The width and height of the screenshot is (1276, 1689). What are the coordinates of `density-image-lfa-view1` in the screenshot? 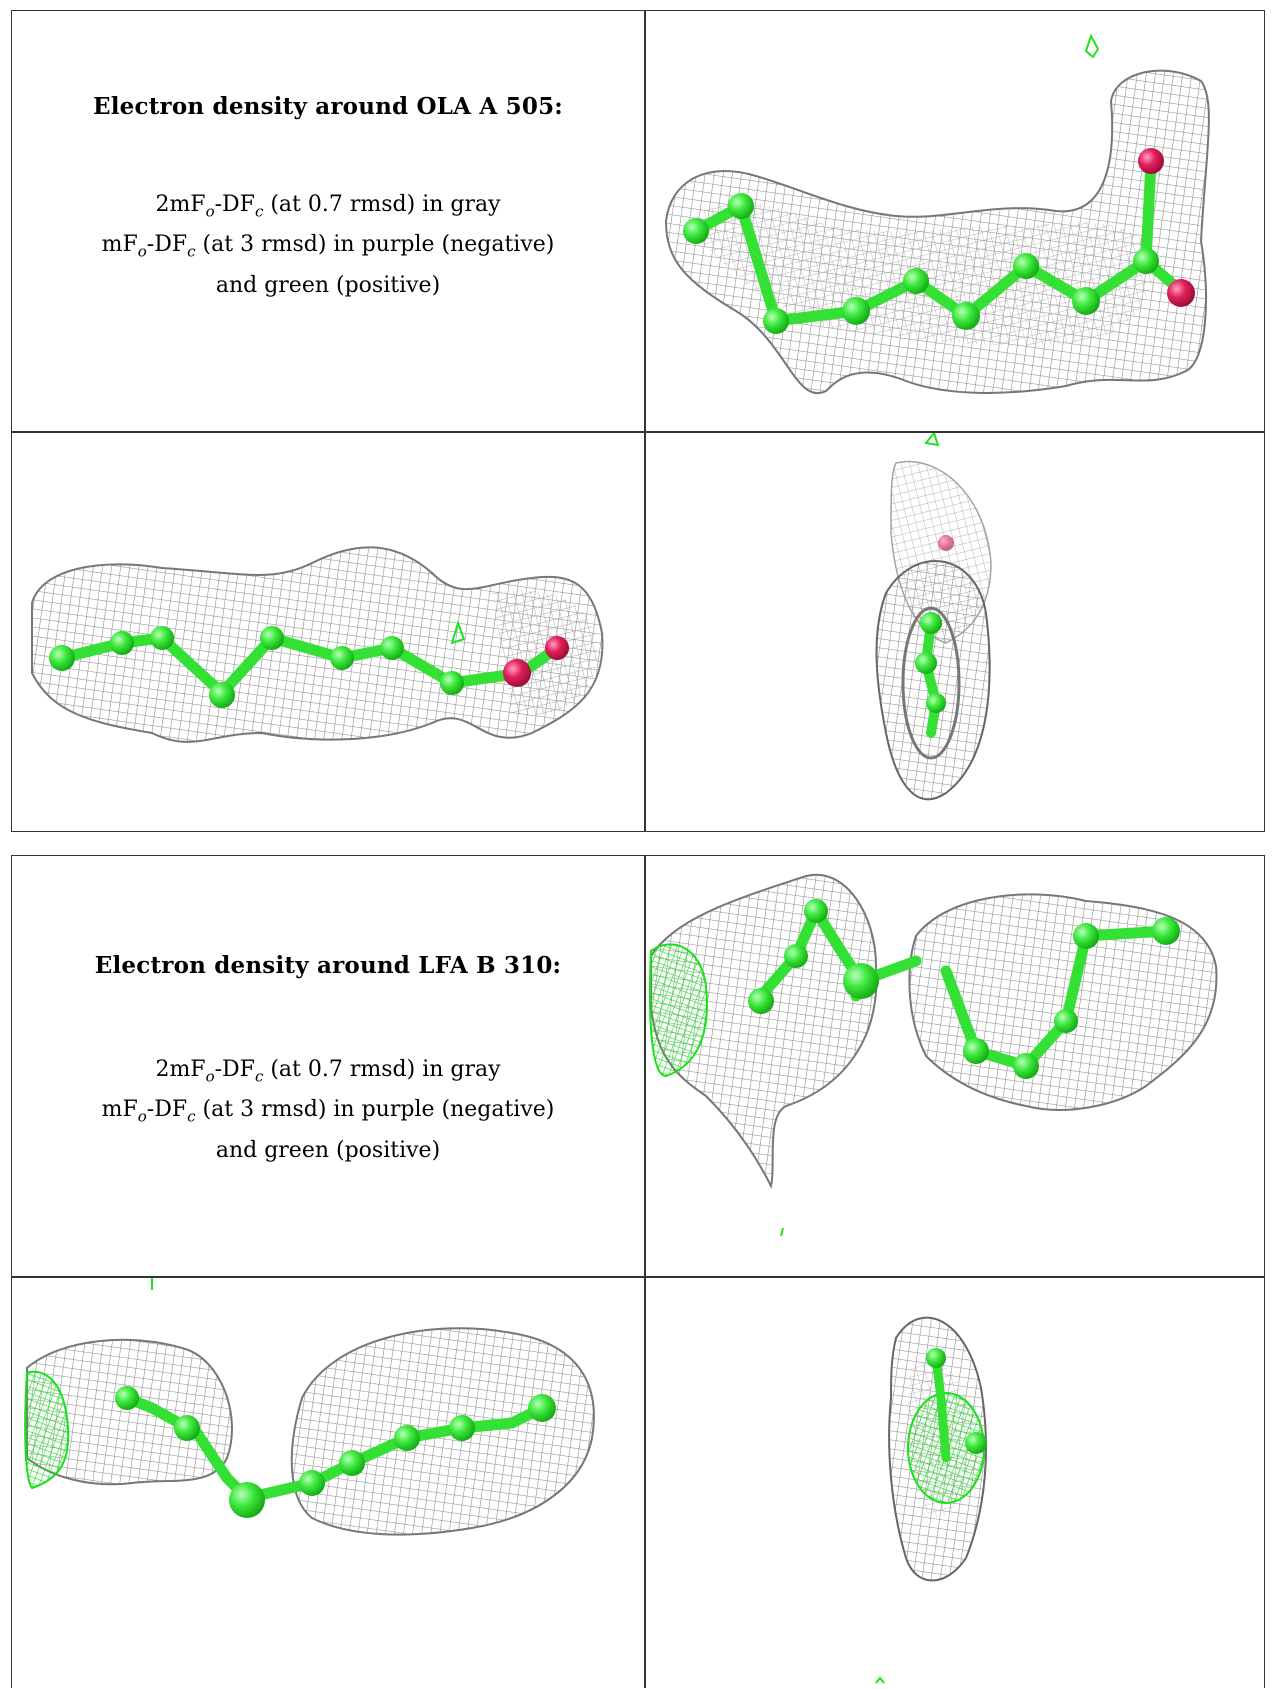 It's located at (956, 1066).